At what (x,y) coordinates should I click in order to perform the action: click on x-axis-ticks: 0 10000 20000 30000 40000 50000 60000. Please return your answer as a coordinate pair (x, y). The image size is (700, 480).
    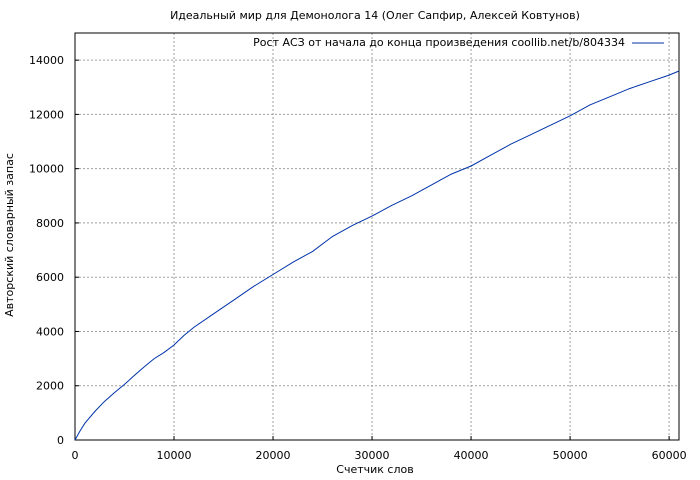
    Looking at the image, I should click on (379, 449).